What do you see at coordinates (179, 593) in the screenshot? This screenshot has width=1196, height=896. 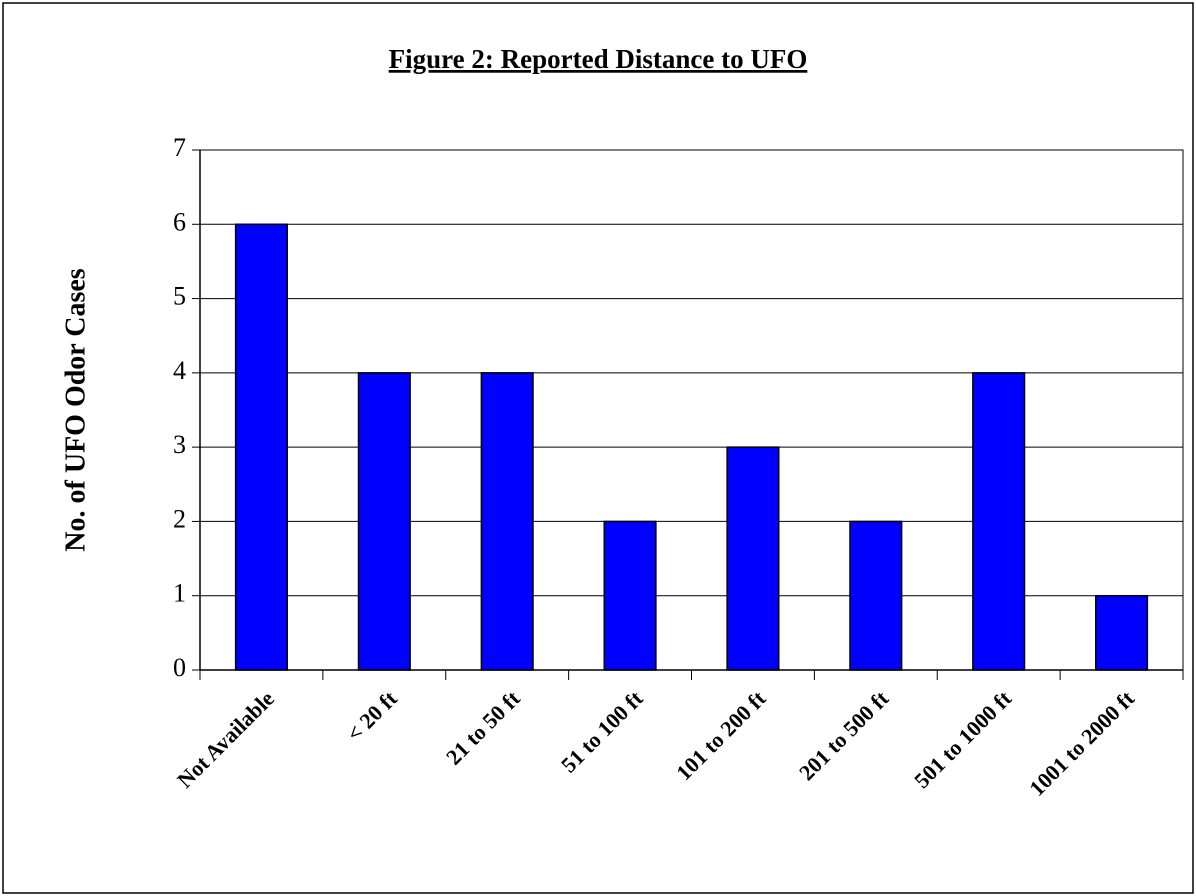 I see `y-tick-label: 1` at bounding box center [179, 593].